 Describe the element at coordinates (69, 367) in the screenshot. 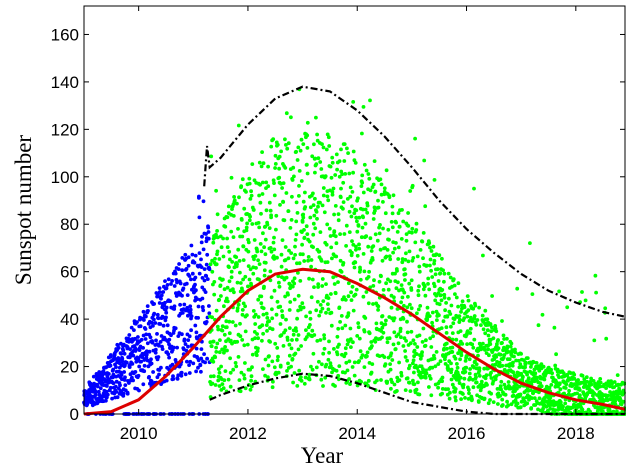

I see `y-tick-label: 20` at that location.